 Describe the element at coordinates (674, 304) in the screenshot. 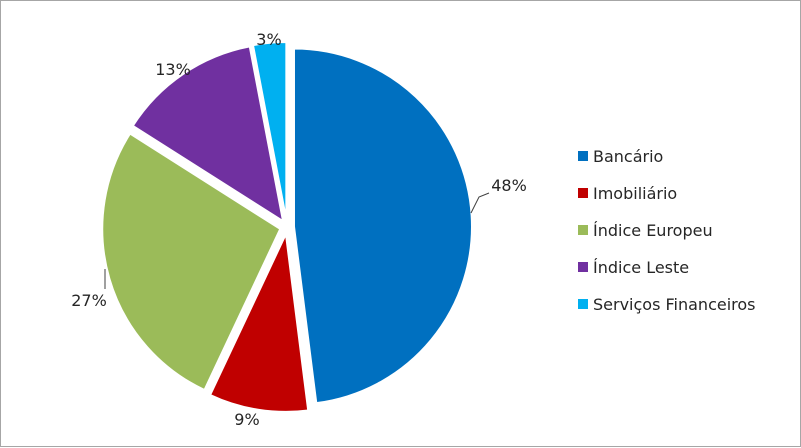

I see `legend-label-servicos-financeiros: Serviços Financeiros` at that location.